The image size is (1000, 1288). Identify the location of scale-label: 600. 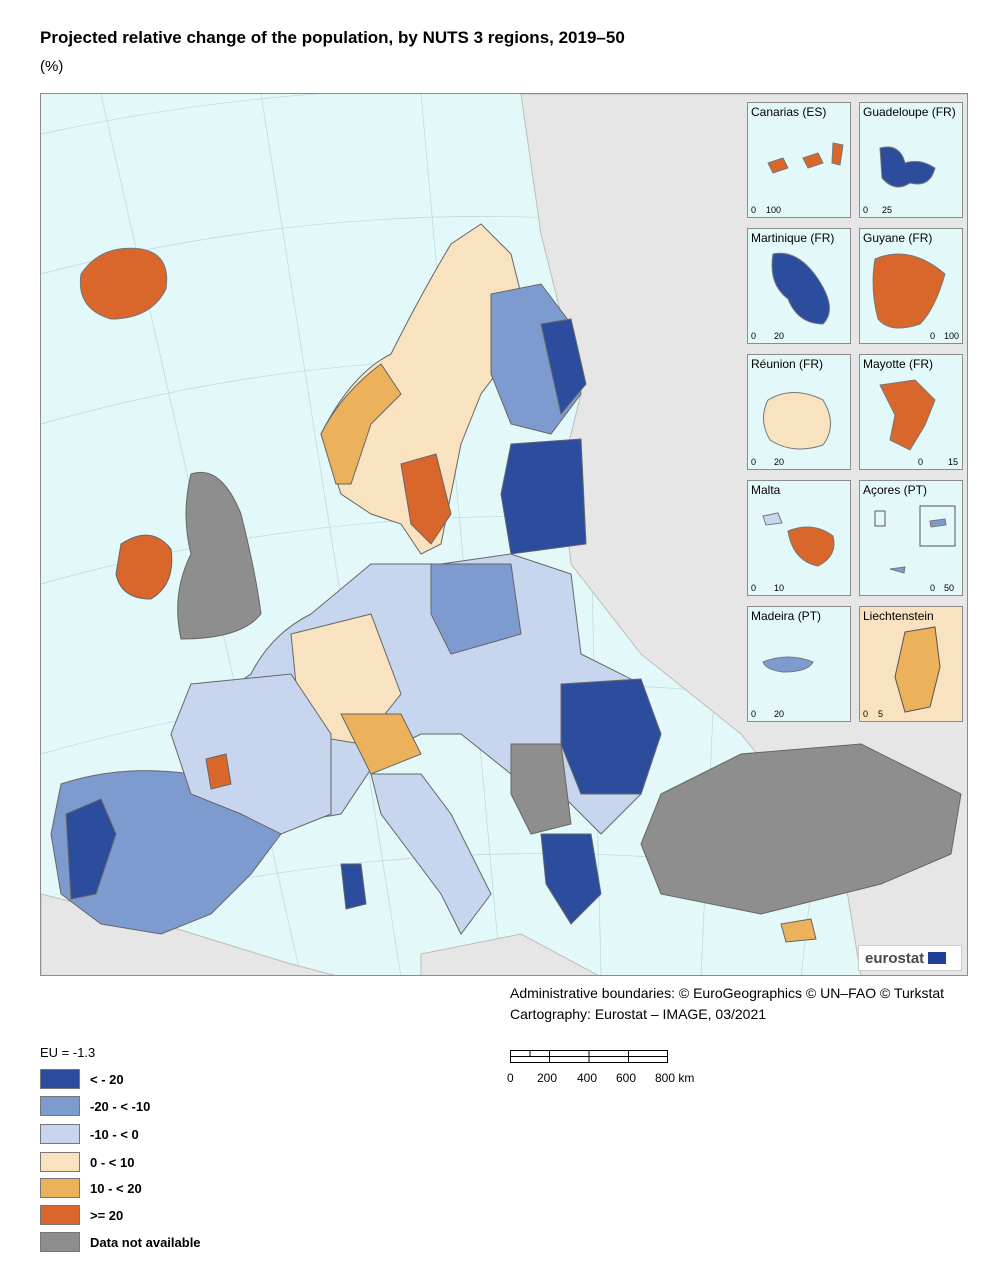
(626, 1078).